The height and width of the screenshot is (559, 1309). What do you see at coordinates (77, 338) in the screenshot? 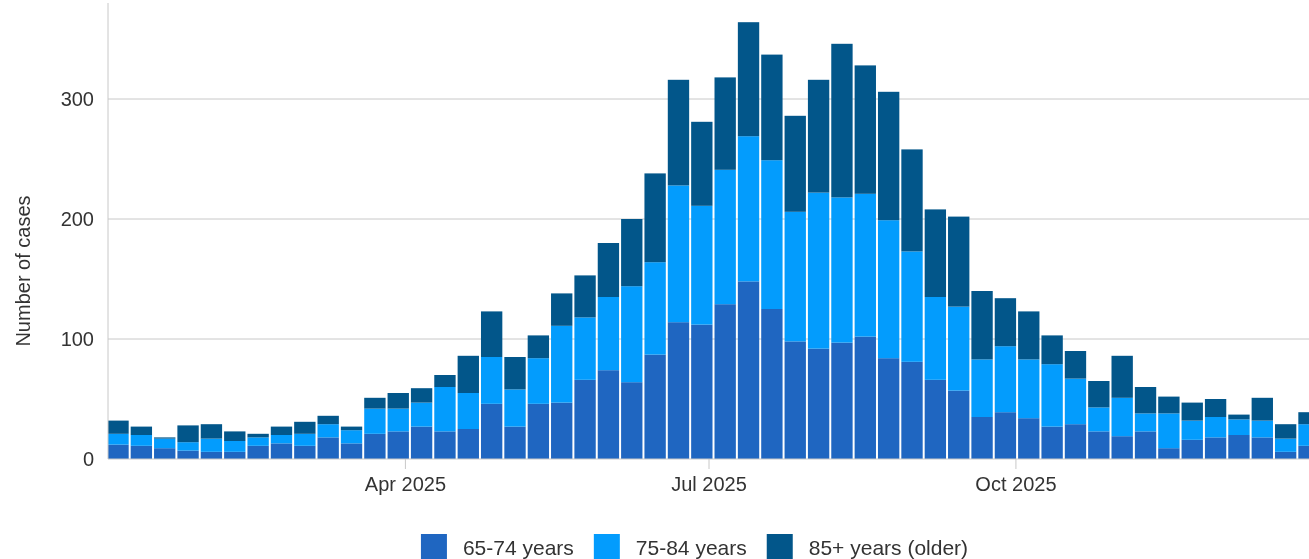
I see `y-tick-label: 100` at bounding box center [77, 338].